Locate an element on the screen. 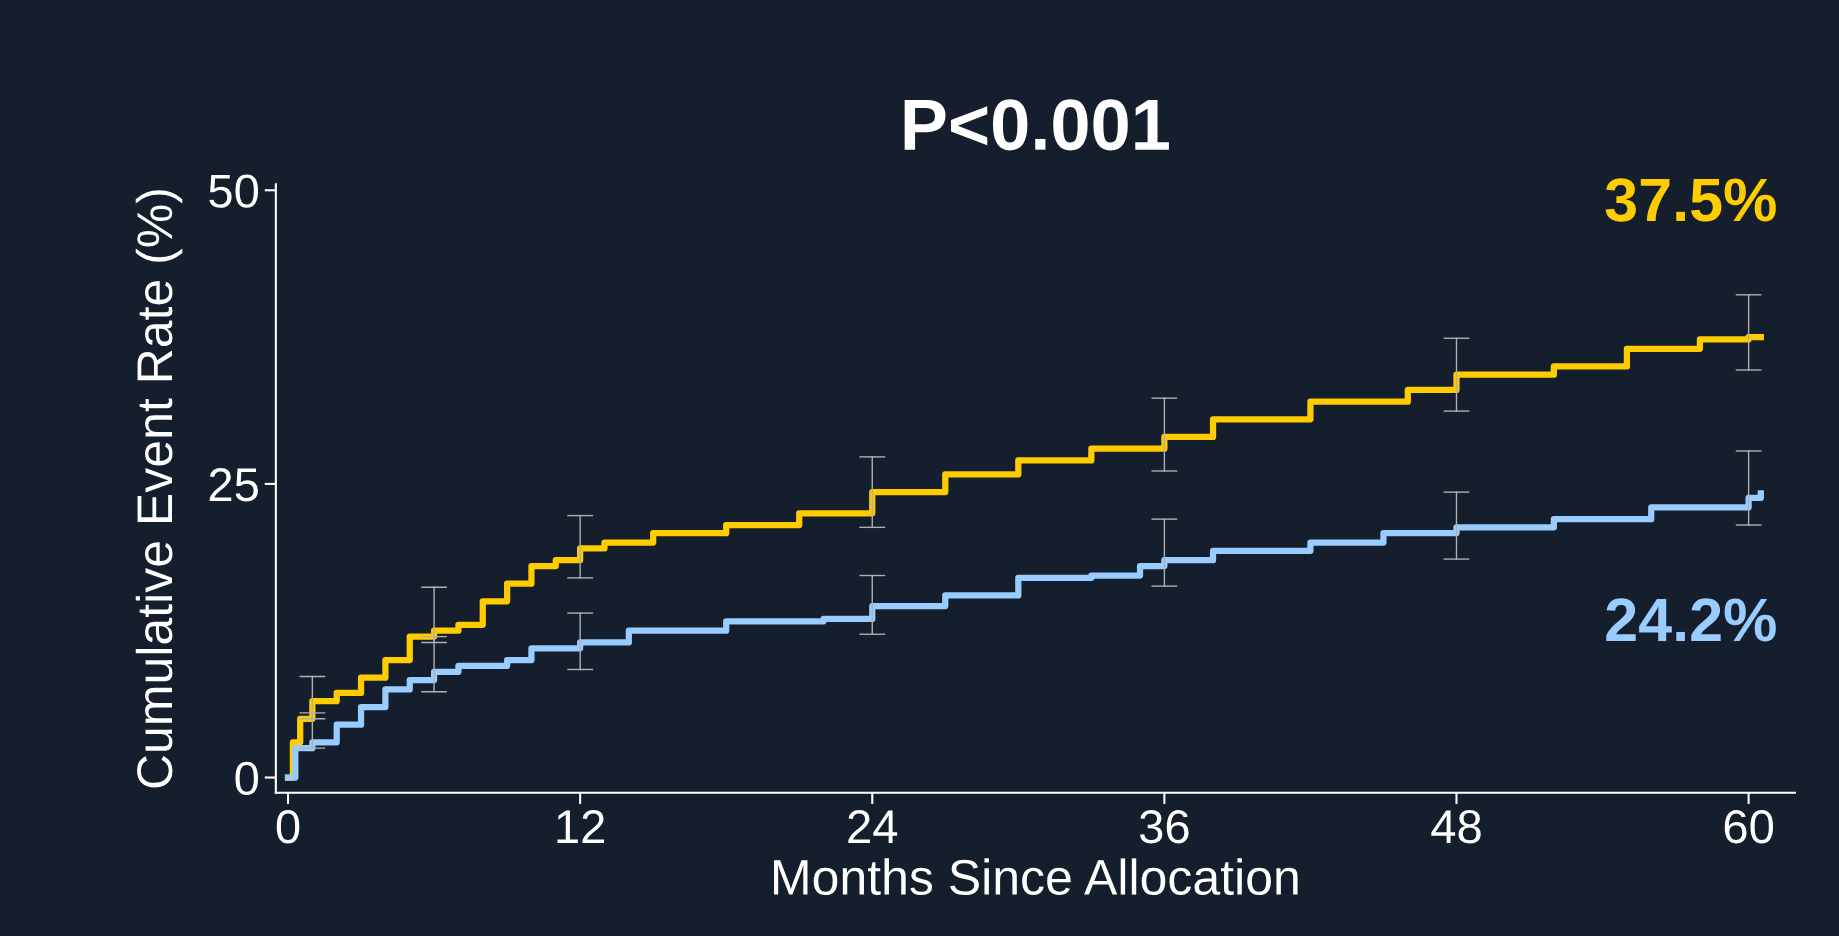 Image resolution: width=1839 pixels, height=936 pixels. chart-title: P<0.001 is located at coordinates (1036, 125).